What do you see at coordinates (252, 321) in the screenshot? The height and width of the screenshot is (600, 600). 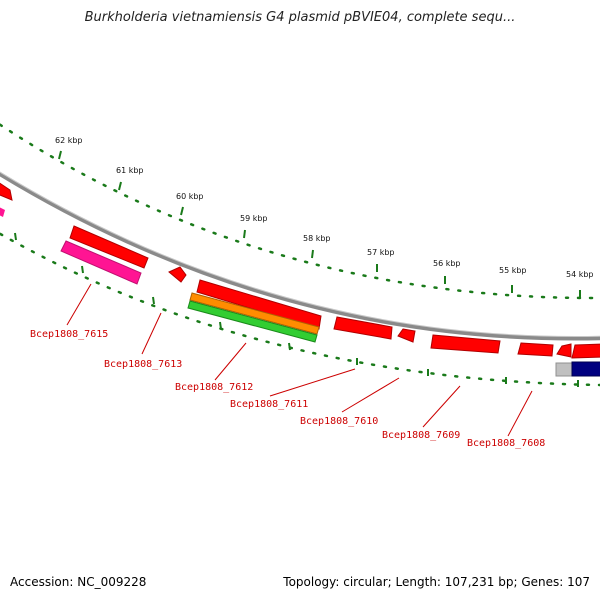 I see `gene-bcep1808-7612-green` at bounding box center [252, 321].